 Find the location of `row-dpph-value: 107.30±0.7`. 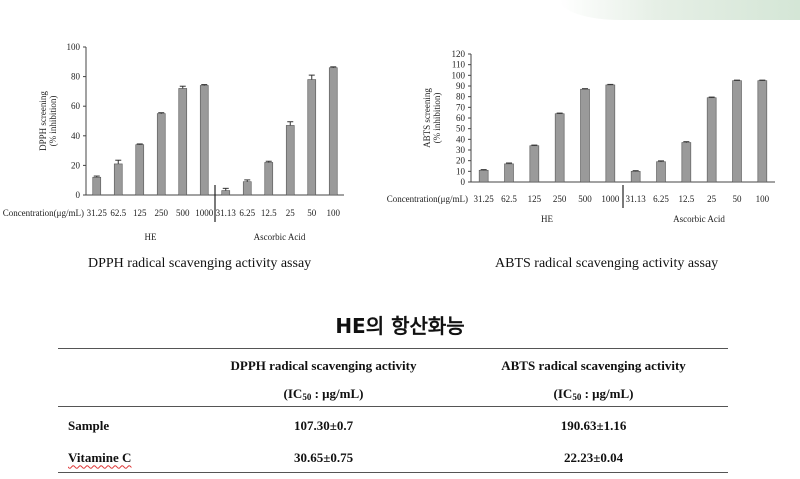

row-dpph-value: 107.30±0.7 is located at coordinates (323, 425).